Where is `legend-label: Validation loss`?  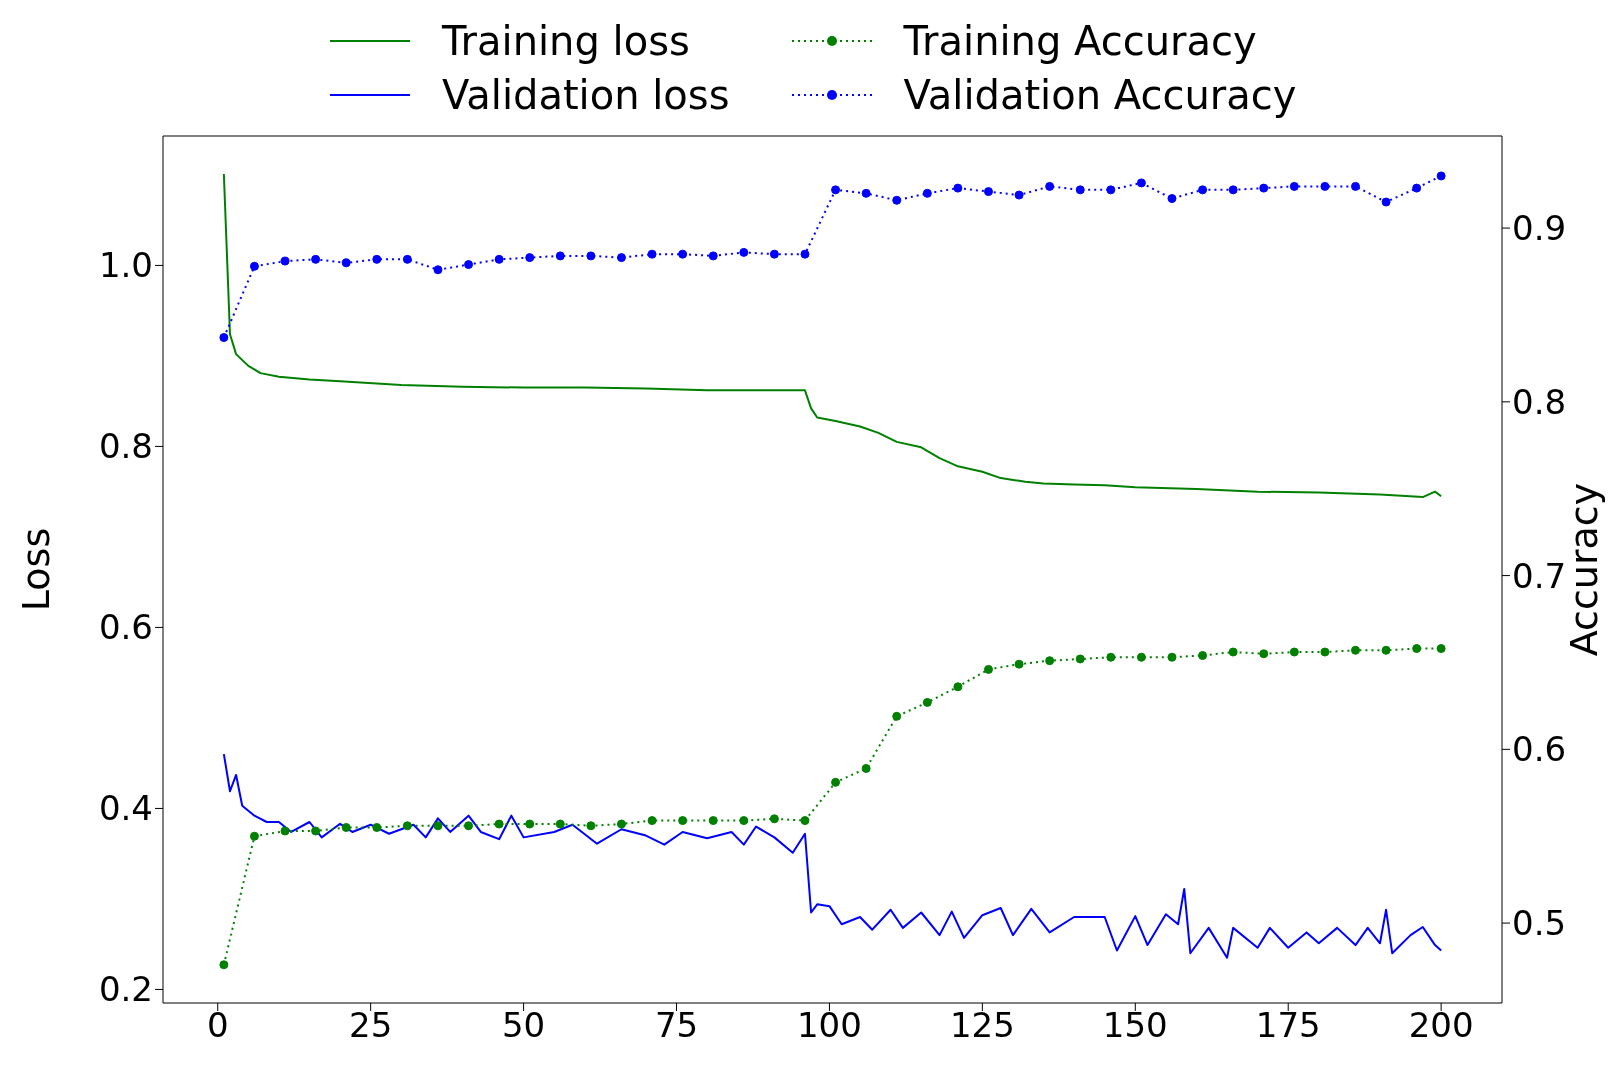
legend-label: Validation loss is located at coordinates (586, 95).